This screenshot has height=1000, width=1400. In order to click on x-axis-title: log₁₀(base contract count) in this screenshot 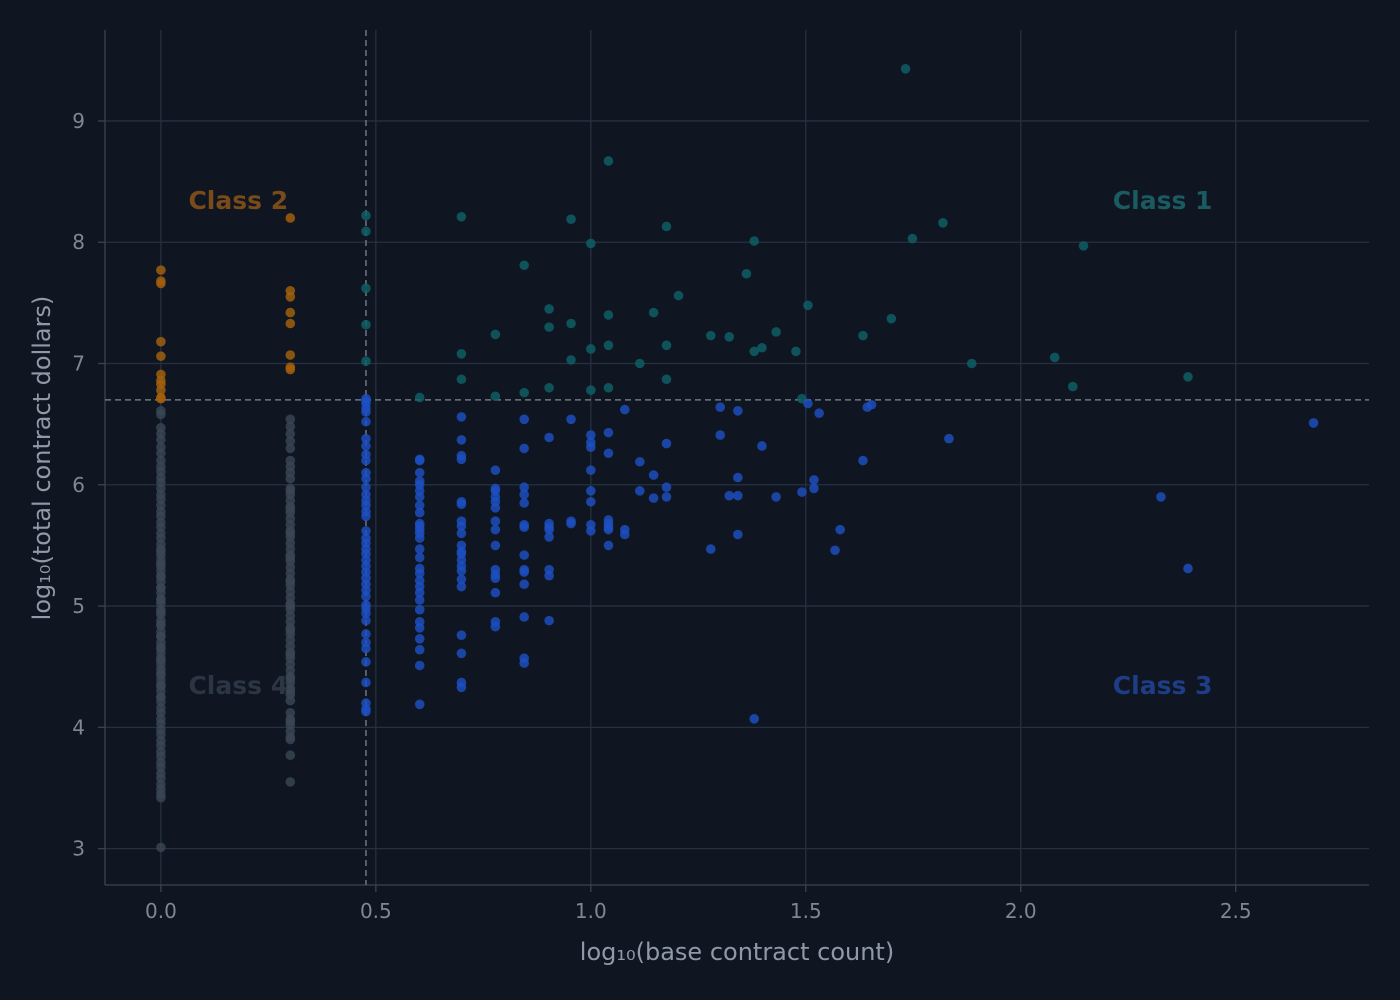, I will do `click(737, 952)`.